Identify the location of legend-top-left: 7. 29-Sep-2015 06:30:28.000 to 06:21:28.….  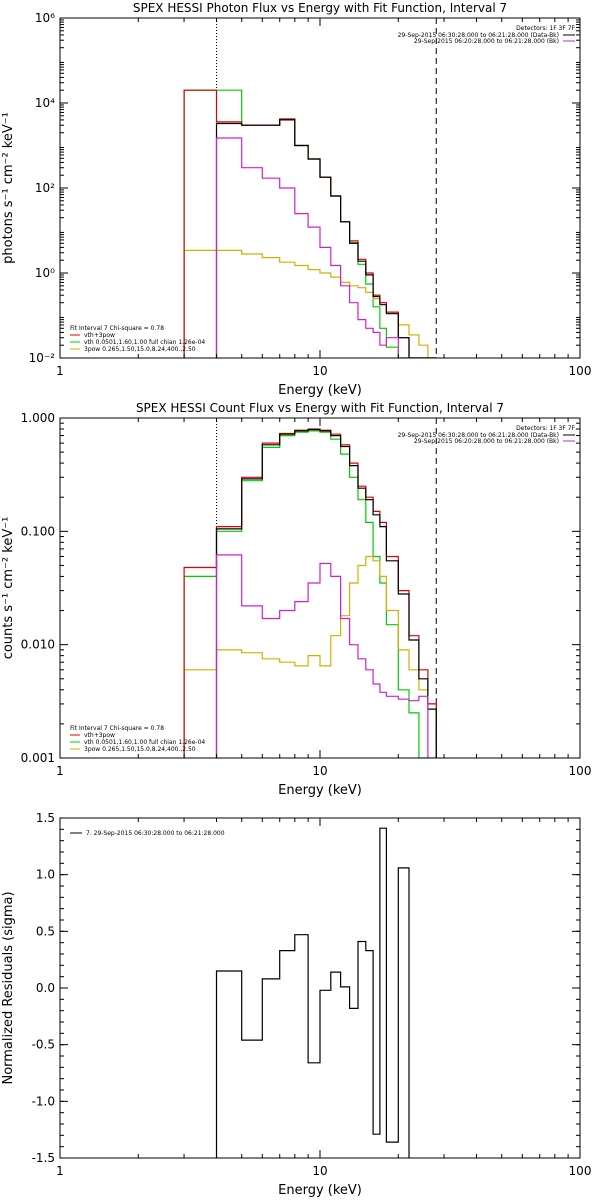
(147, 833).